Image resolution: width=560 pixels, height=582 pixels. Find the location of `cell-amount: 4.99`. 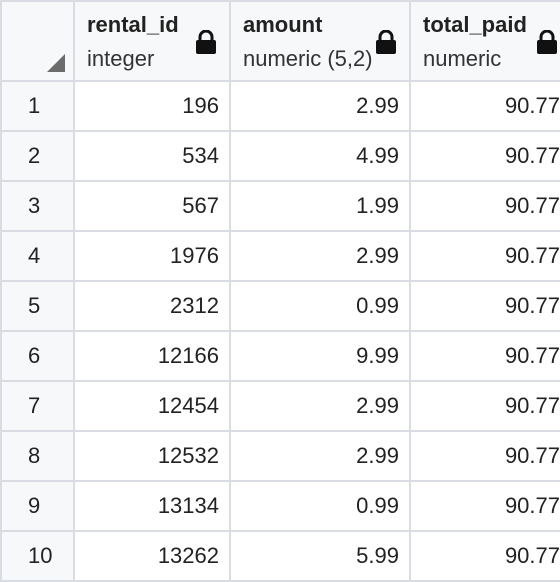

cell-amount: 4.99 is located at coordinates (320, 156).